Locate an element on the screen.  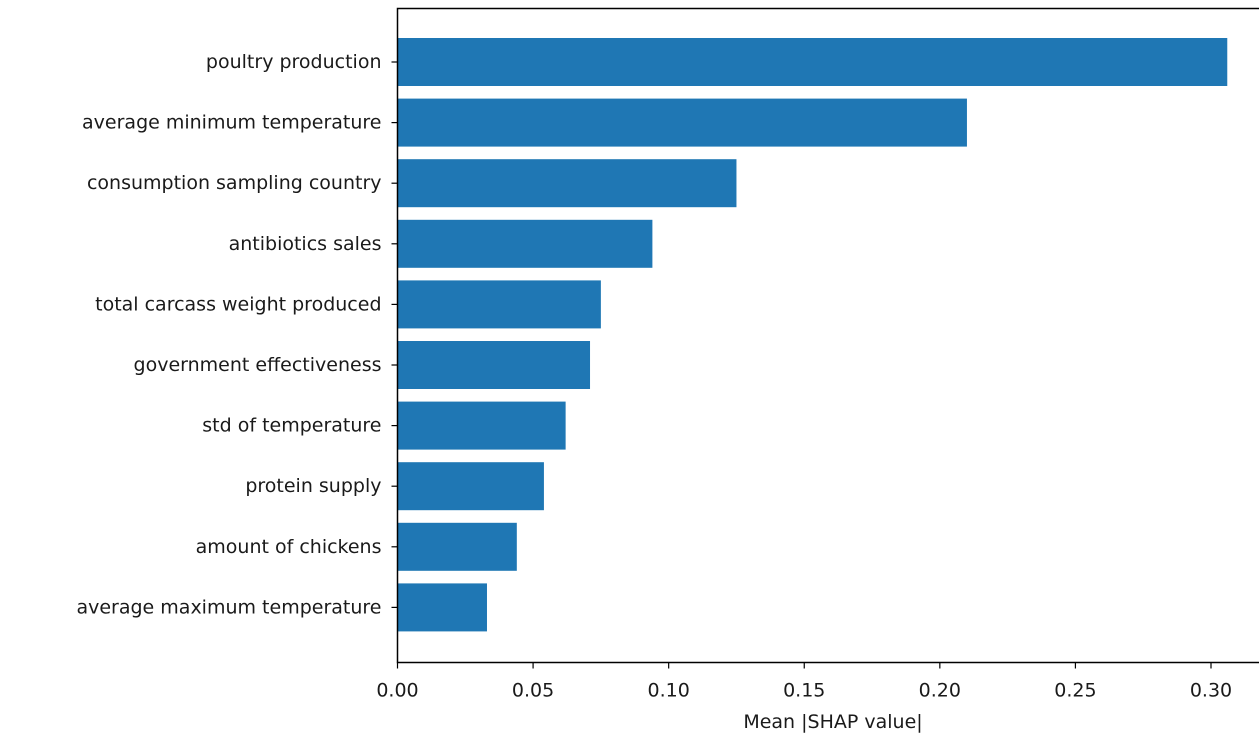
x-tick-label: 0.00 is located at coordinates (397, 691).